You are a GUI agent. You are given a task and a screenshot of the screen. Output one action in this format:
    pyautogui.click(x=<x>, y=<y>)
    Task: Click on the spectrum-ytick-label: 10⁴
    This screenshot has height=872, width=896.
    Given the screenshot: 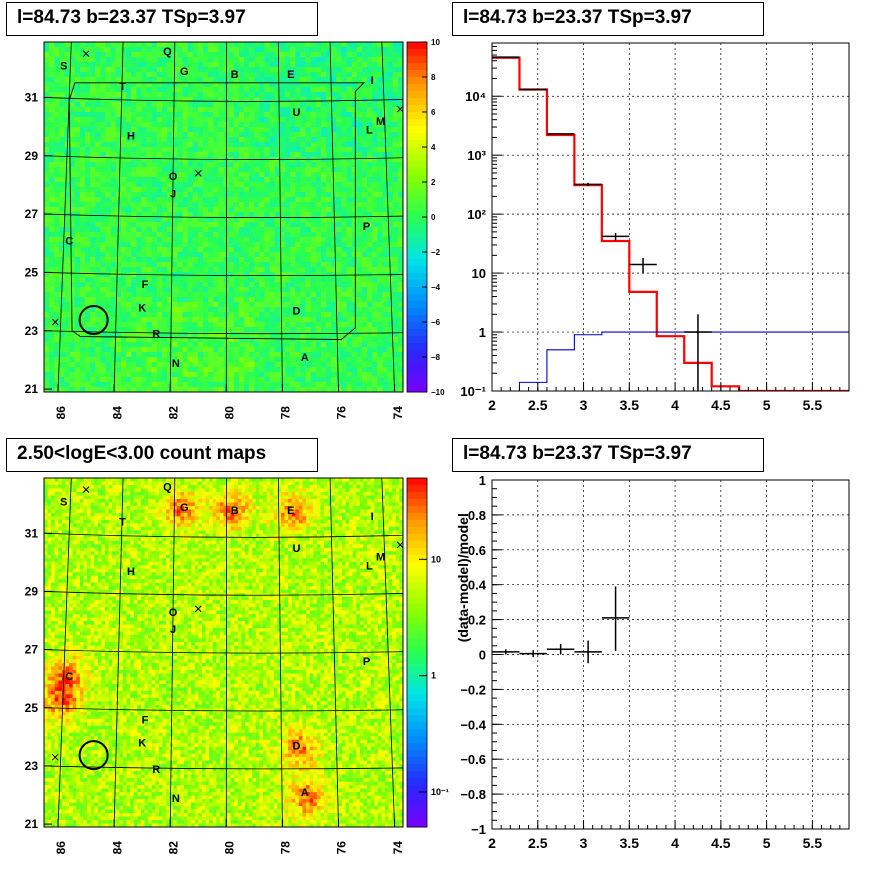 What is the action you would take?
    pyautogui.click(x=475, y=96)
    